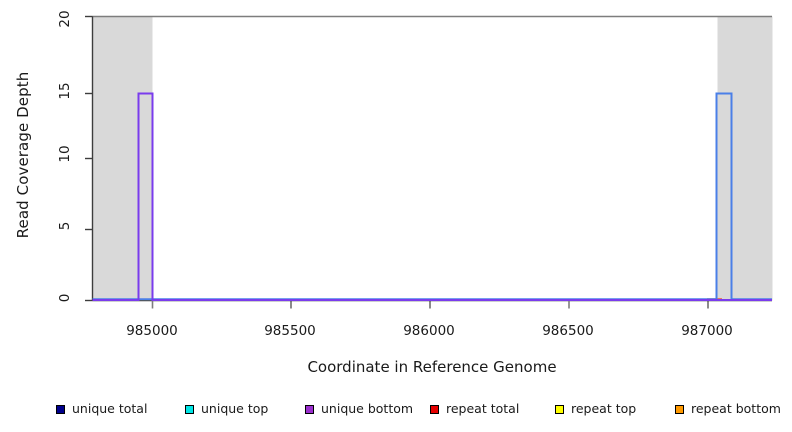  I want to click on legend-entry-repeat-top: repeat top, so click(595, 409).